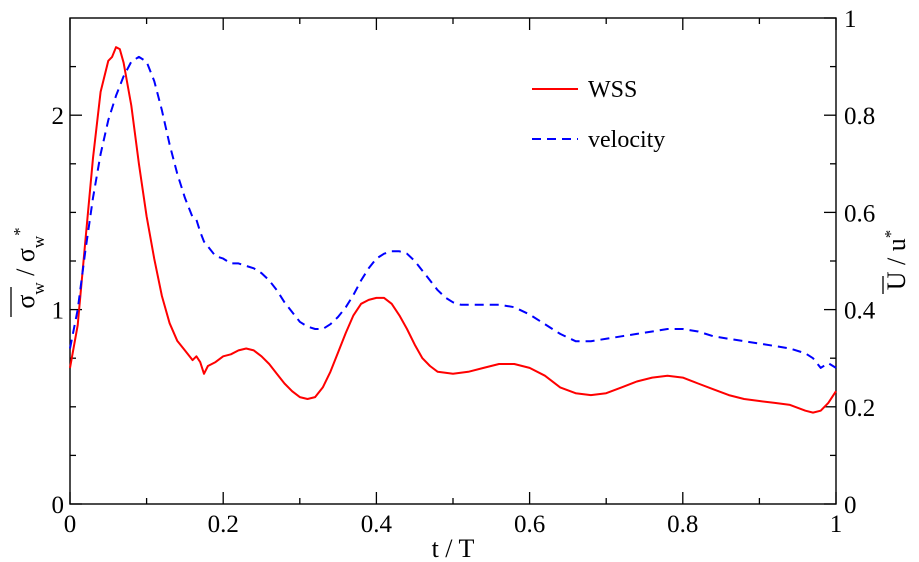  I want to click on y-left-tick-label: 0, so click(58, 505).